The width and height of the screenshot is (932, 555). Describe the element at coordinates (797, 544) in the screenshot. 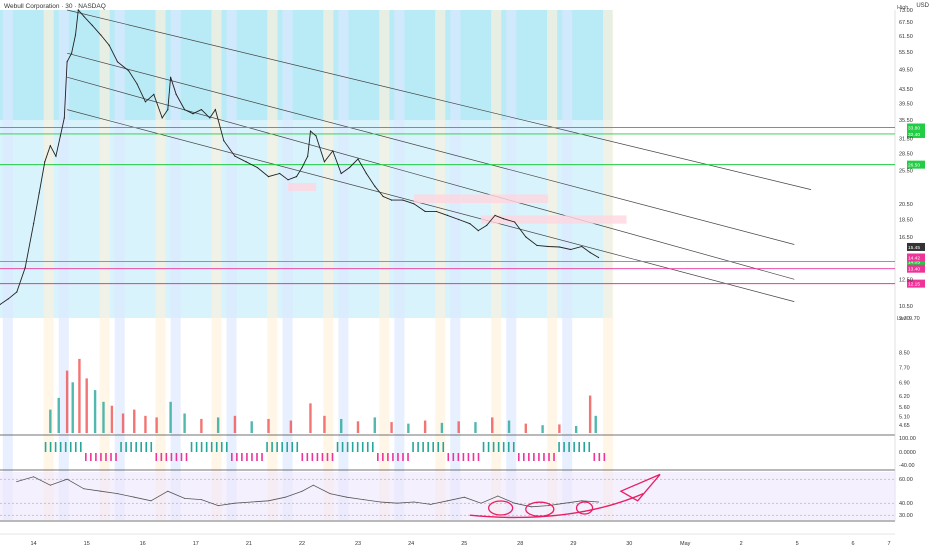

I see `time-axis-label: 5` at that location.